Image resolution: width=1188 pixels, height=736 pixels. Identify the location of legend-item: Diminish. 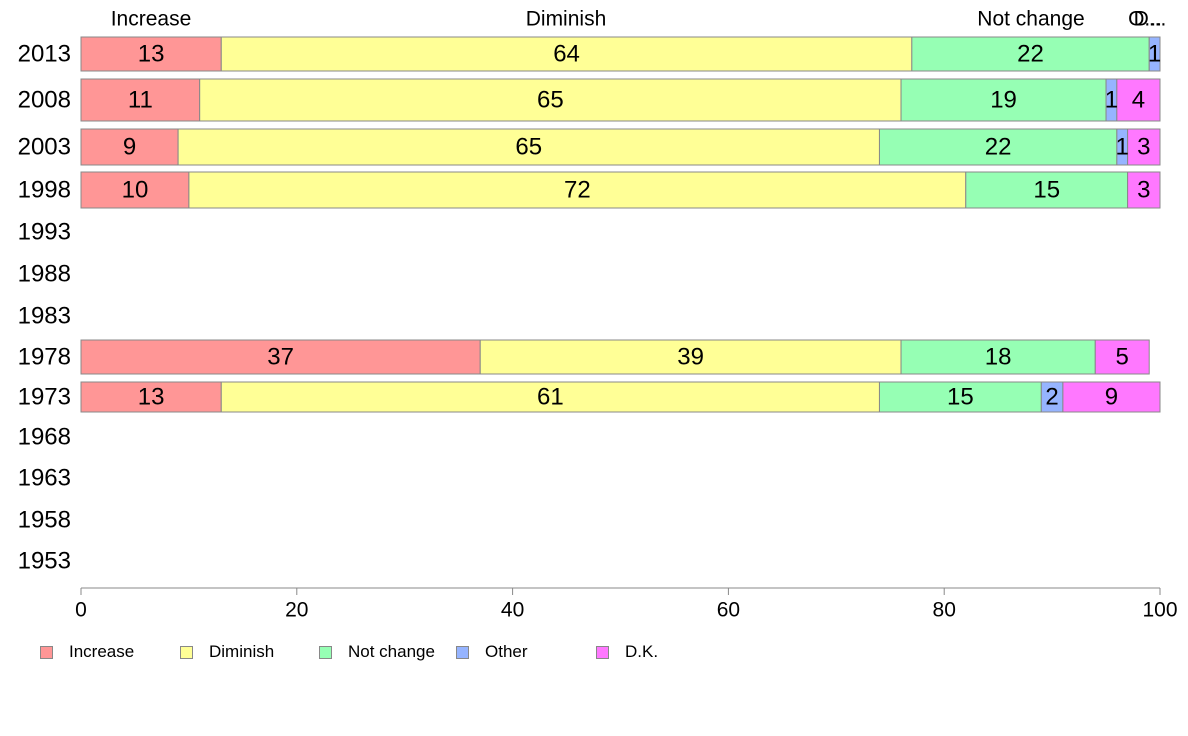
(227, 652).